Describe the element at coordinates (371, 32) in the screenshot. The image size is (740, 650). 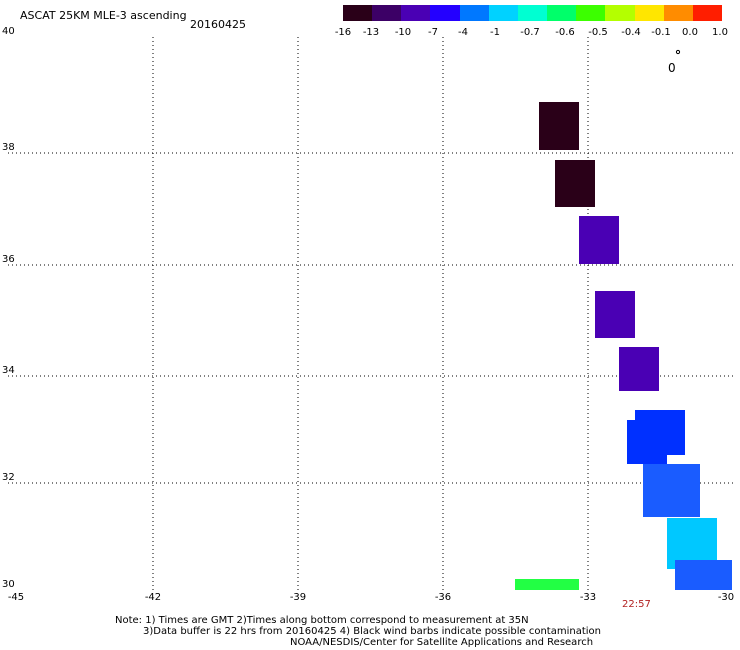
I see `color-scale-label: -13` at that location.